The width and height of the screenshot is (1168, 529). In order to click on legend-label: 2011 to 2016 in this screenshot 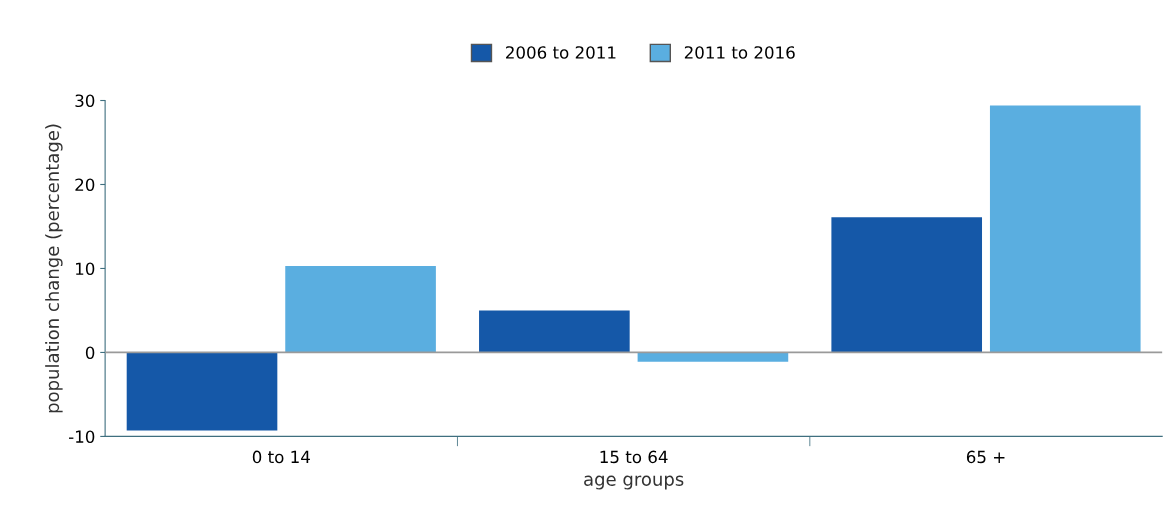, I will do `click(739, 52)`.